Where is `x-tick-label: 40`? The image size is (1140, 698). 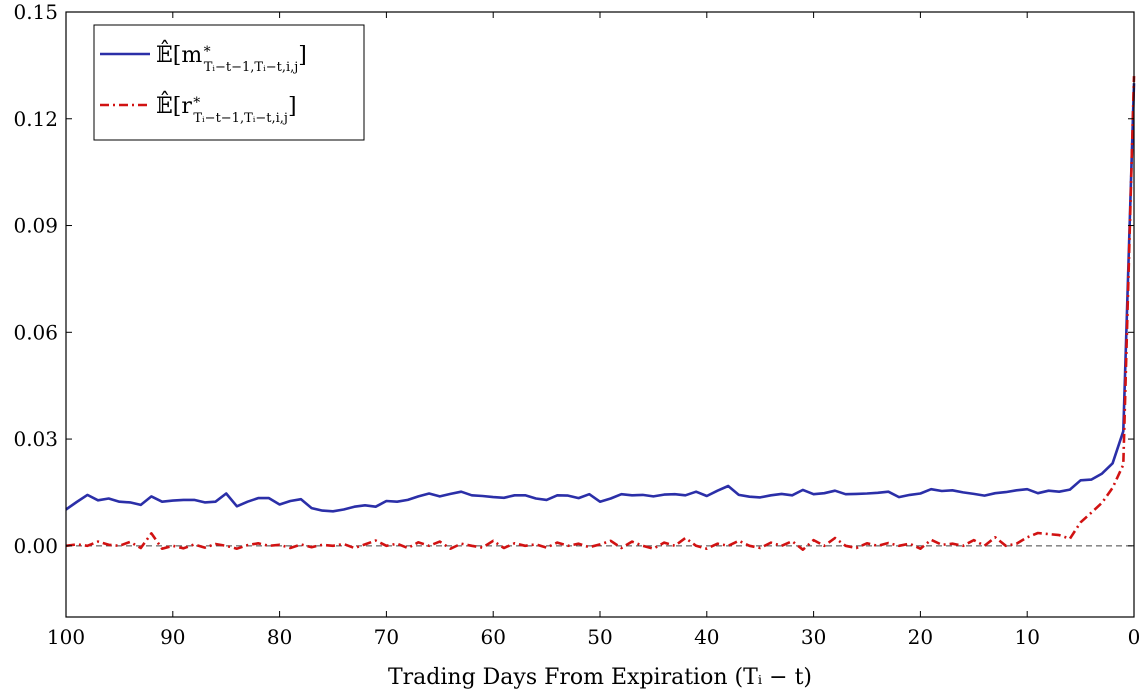 x-tick-label: 40 is located at coordinates (706, 637).